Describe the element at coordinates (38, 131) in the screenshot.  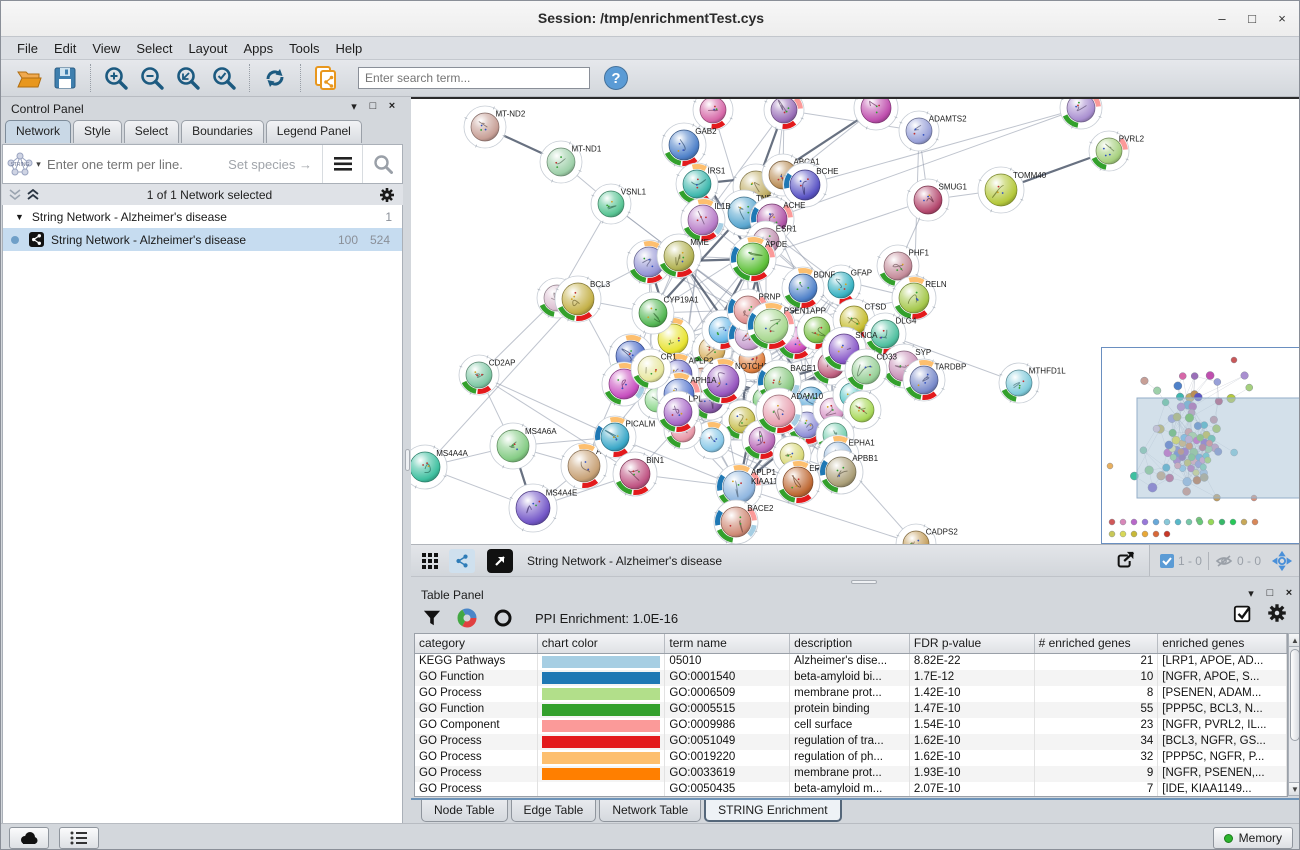
I see `tab-network: Network` at that location.